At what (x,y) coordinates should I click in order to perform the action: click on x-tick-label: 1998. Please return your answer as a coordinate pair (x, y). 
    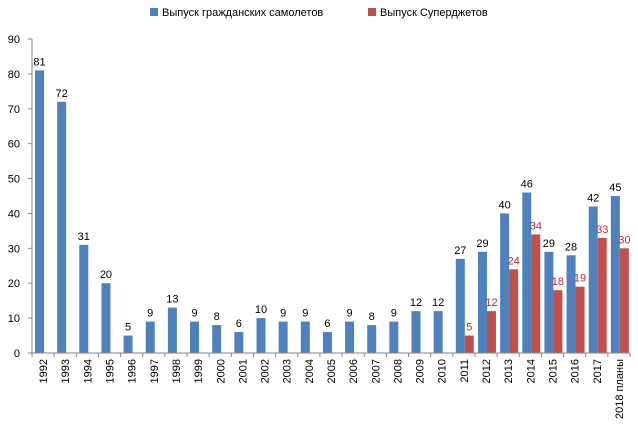
    Looking at the image, I should click on (177, 371).